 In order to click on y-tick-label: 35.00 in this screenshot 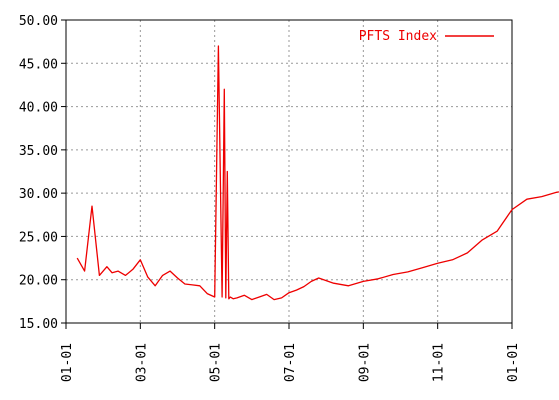, I will do `click(38, 151)`.